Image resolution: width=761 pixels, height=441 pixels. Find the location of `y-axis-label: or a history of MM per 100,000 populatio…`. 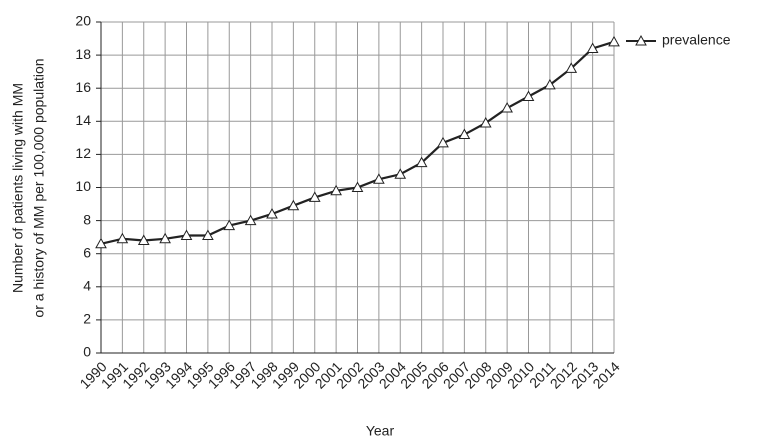

y-axis-label: or a history of MM per 100,000 populatio… is located at coordinates (39, 187).